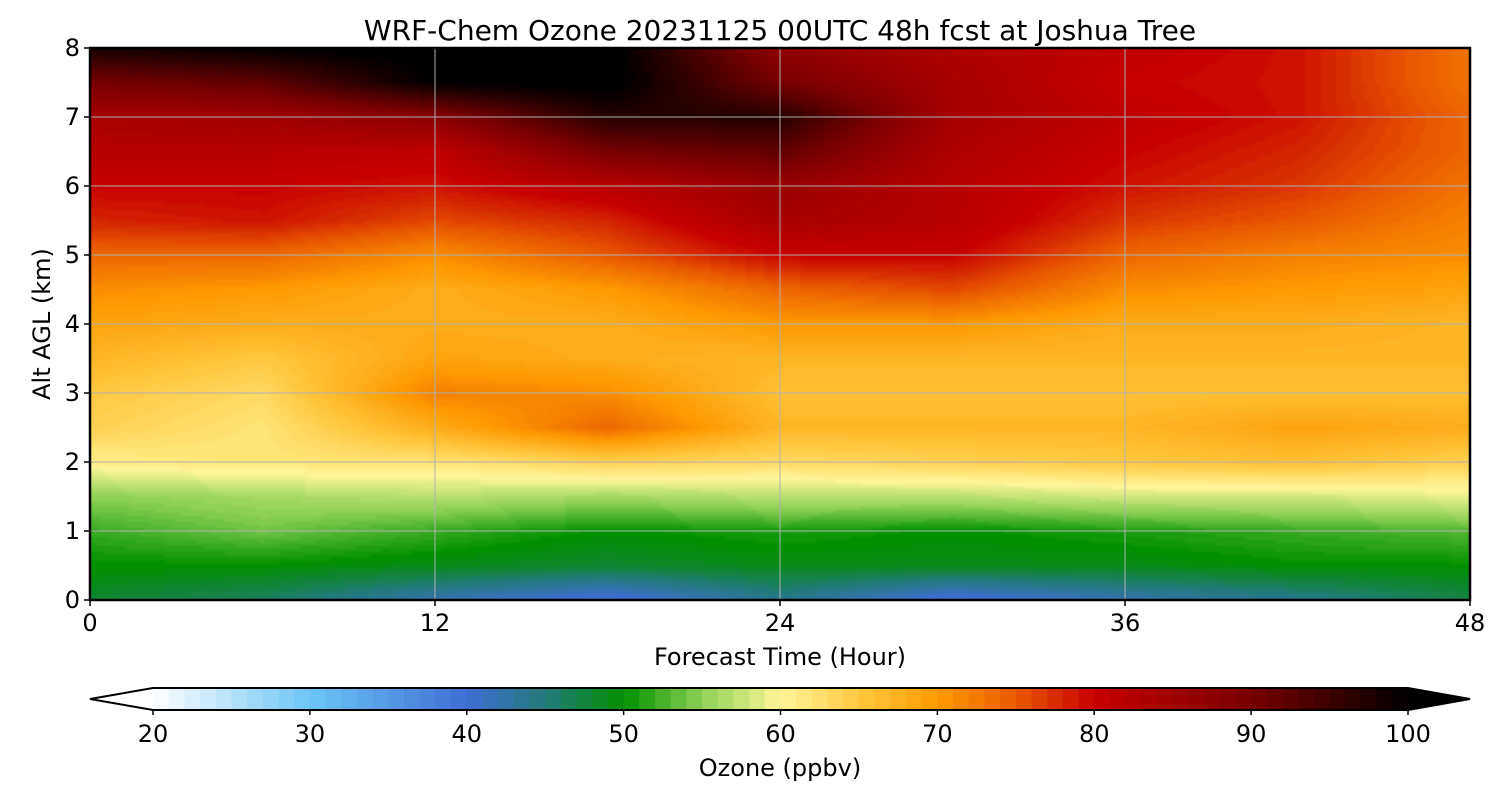 The width and height of the screenshot is (1500, 800). Describe the element at coordinates (72, 117) in the screenshot. I see `y-tick-label: 7` at that location.